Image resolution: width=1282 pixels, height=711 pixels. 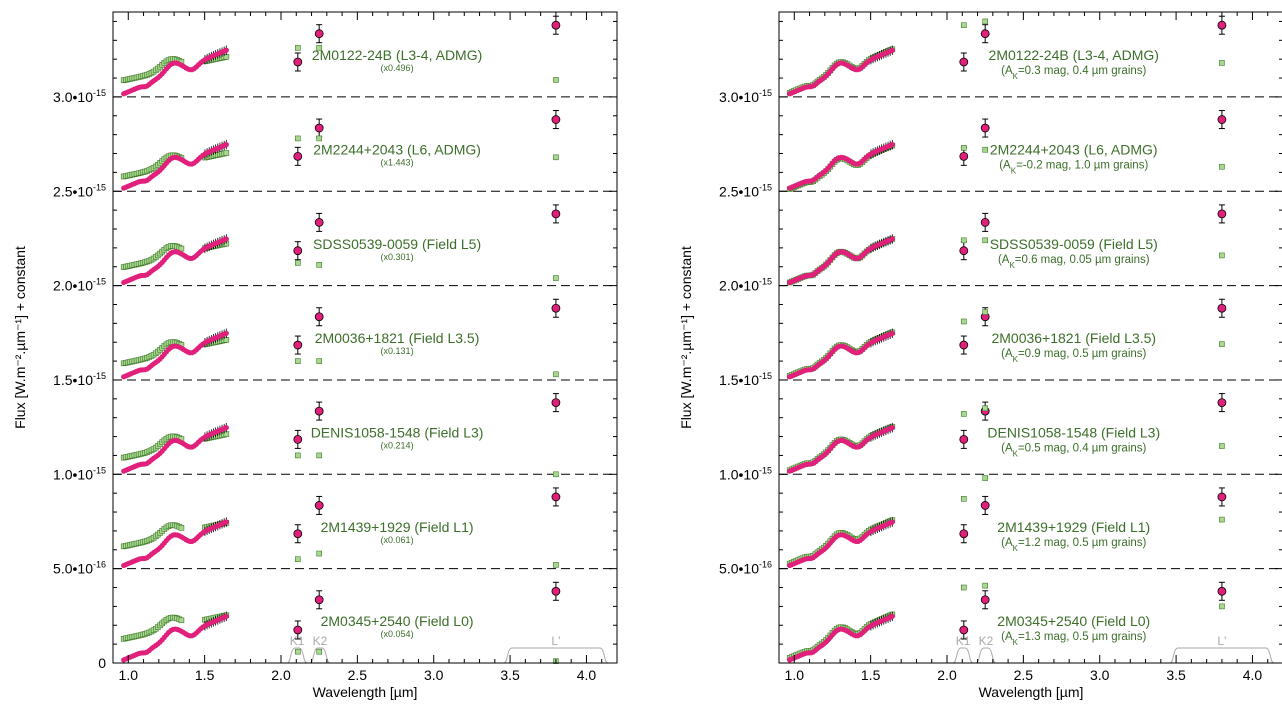 I want to click on scale-factor: (x0.301), so click(x=397, y=257).